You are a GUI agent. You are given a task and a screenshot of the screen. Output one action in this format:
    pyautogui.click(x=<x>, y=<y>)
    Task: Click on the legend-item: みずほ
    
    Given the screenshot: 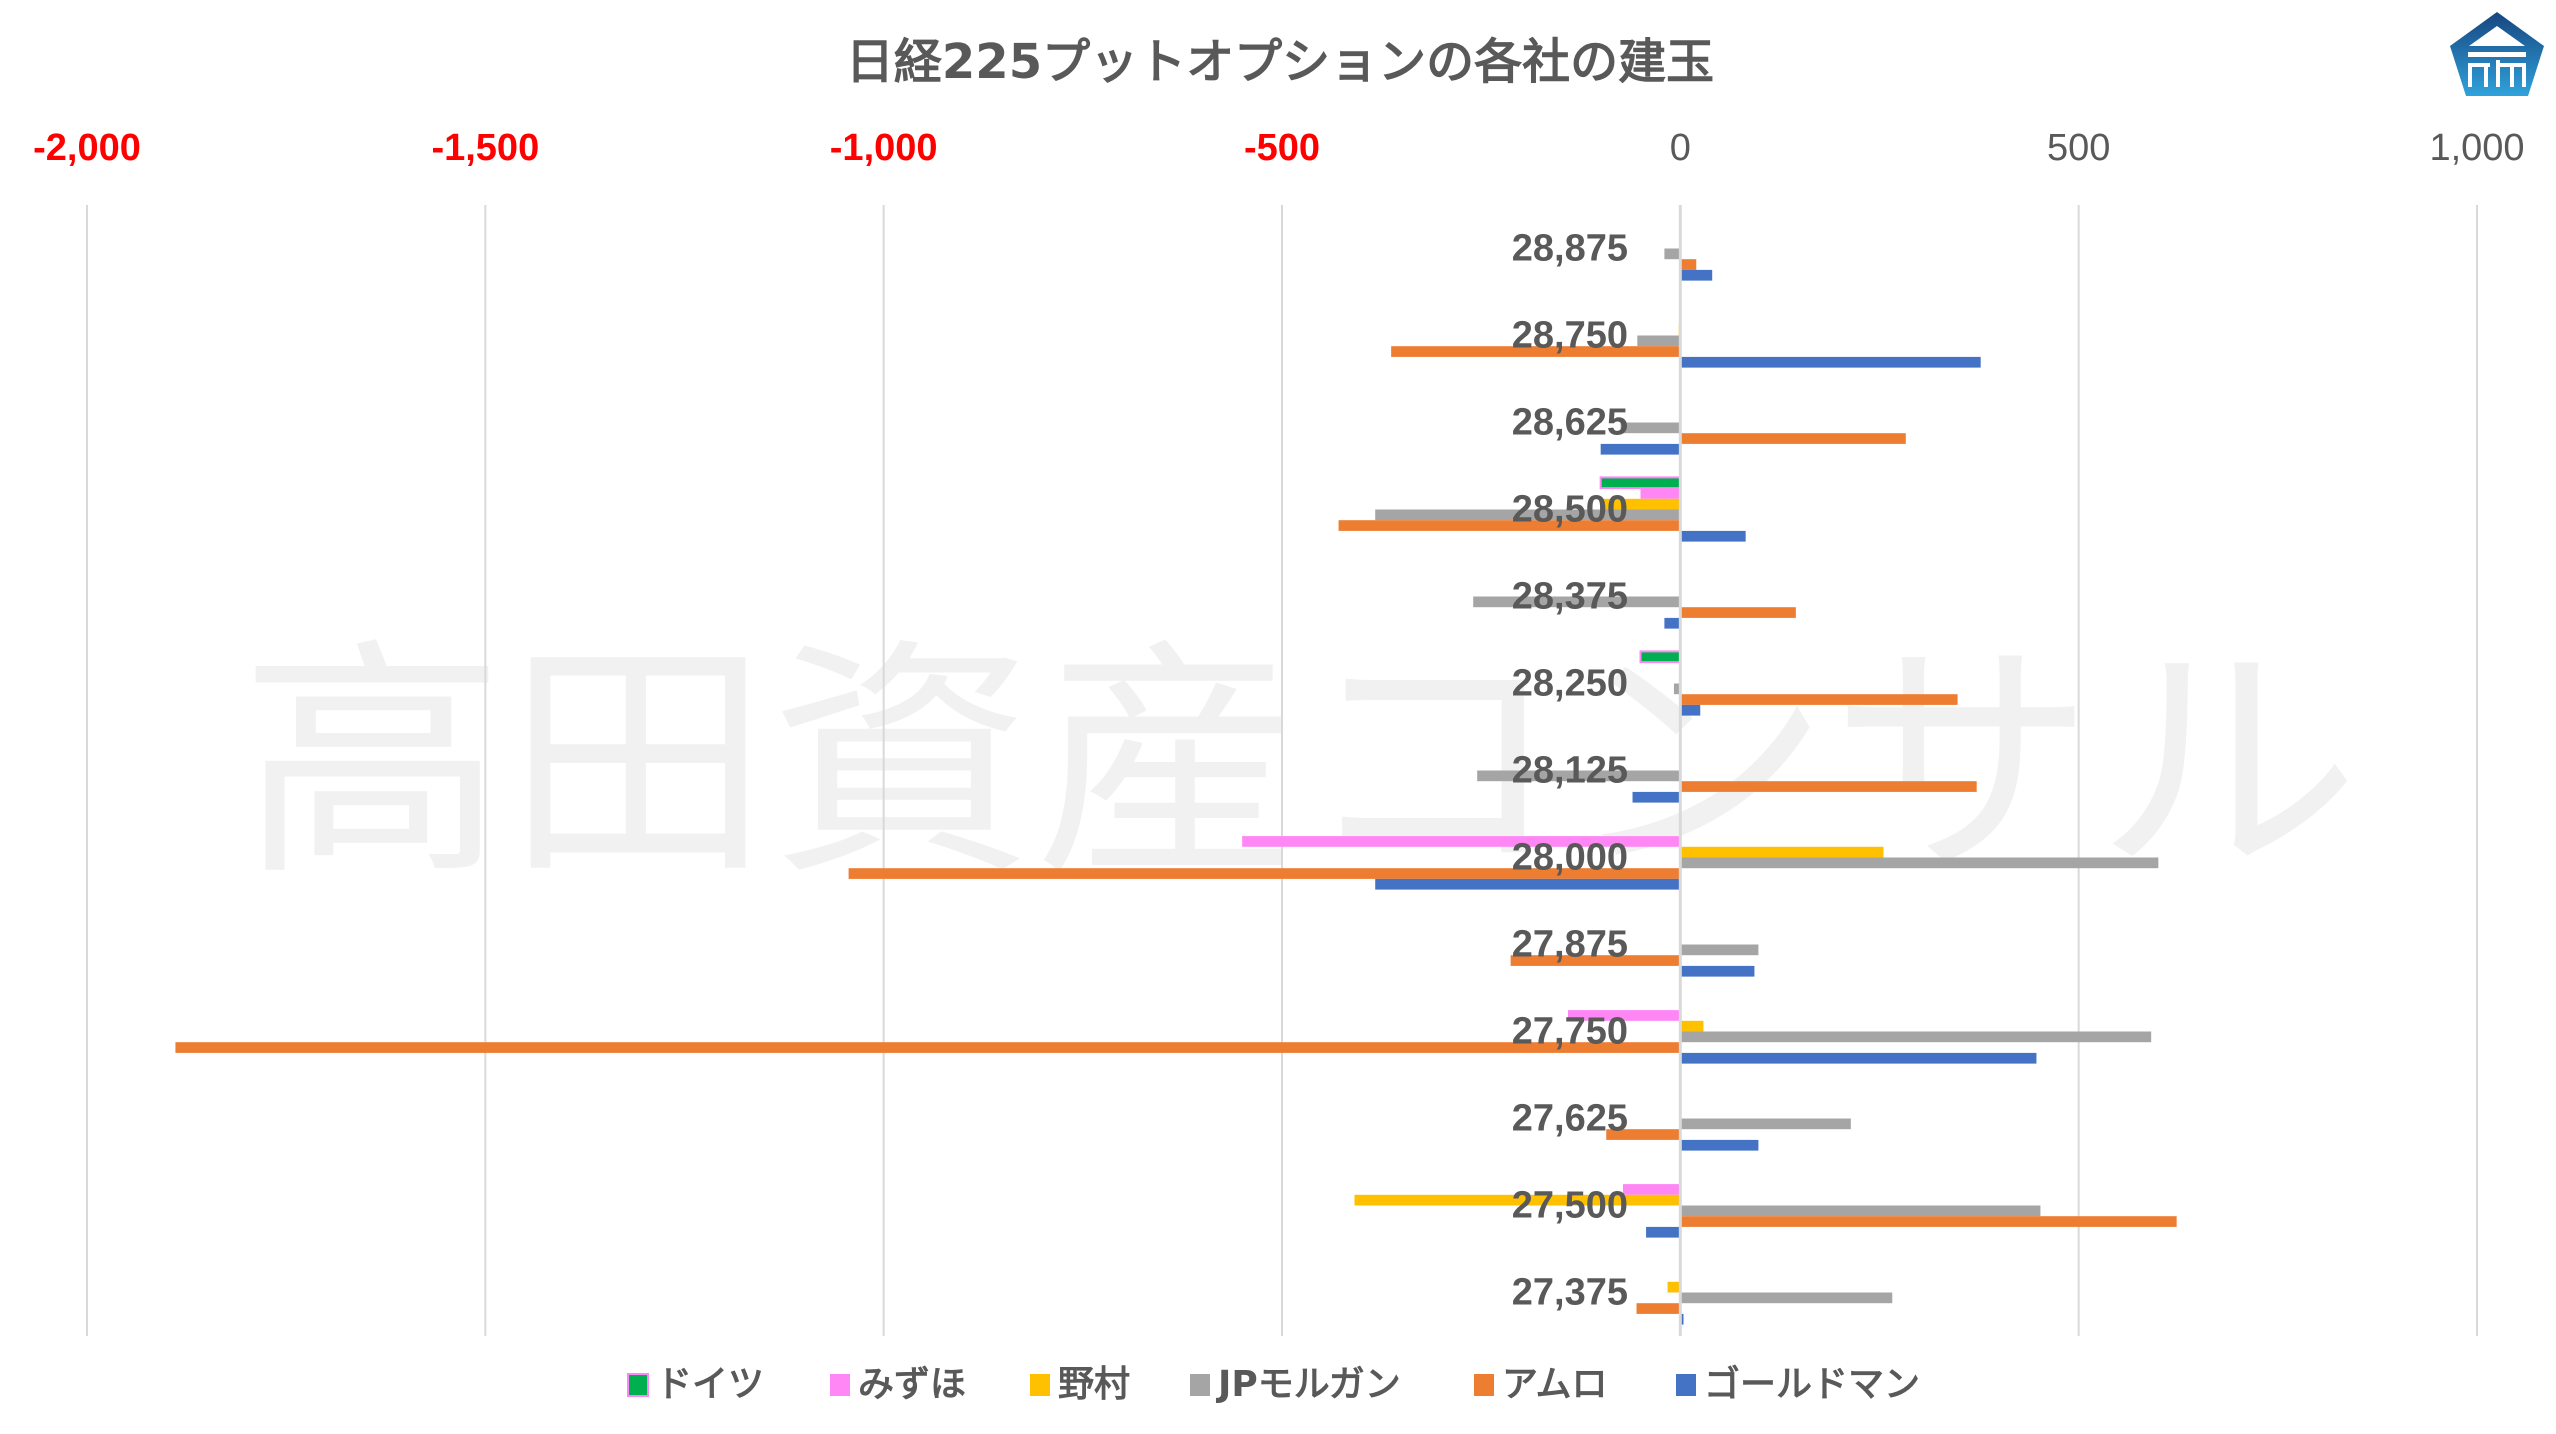 What is the action you would take?
    pyautogui.click(x=898, y=1384)
    